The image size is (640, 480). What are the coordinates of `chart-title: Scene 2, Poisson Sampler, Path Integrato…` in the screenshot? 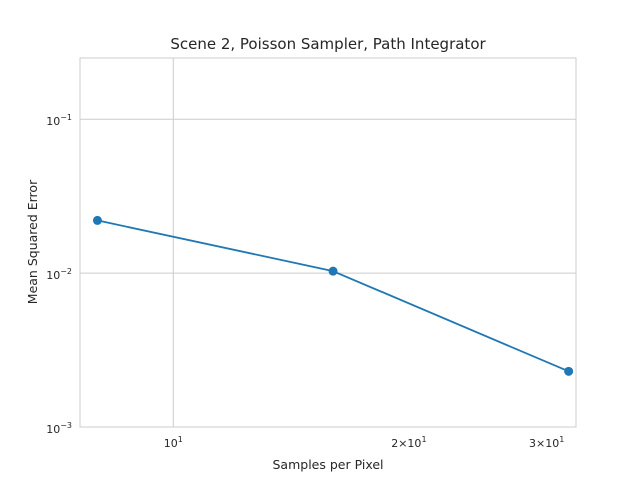 It's located at (328, 44).